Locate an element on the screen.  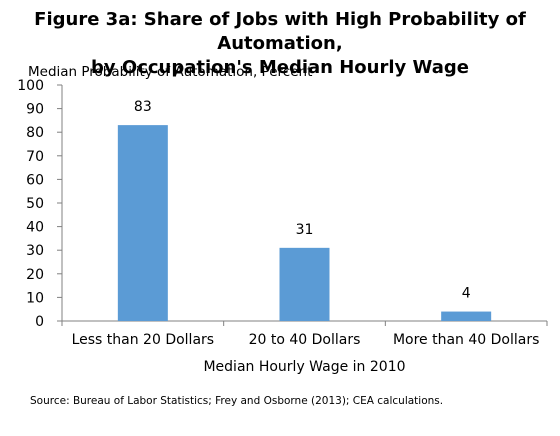
y-tick-label: 0 is located at coordinates (39, 322).